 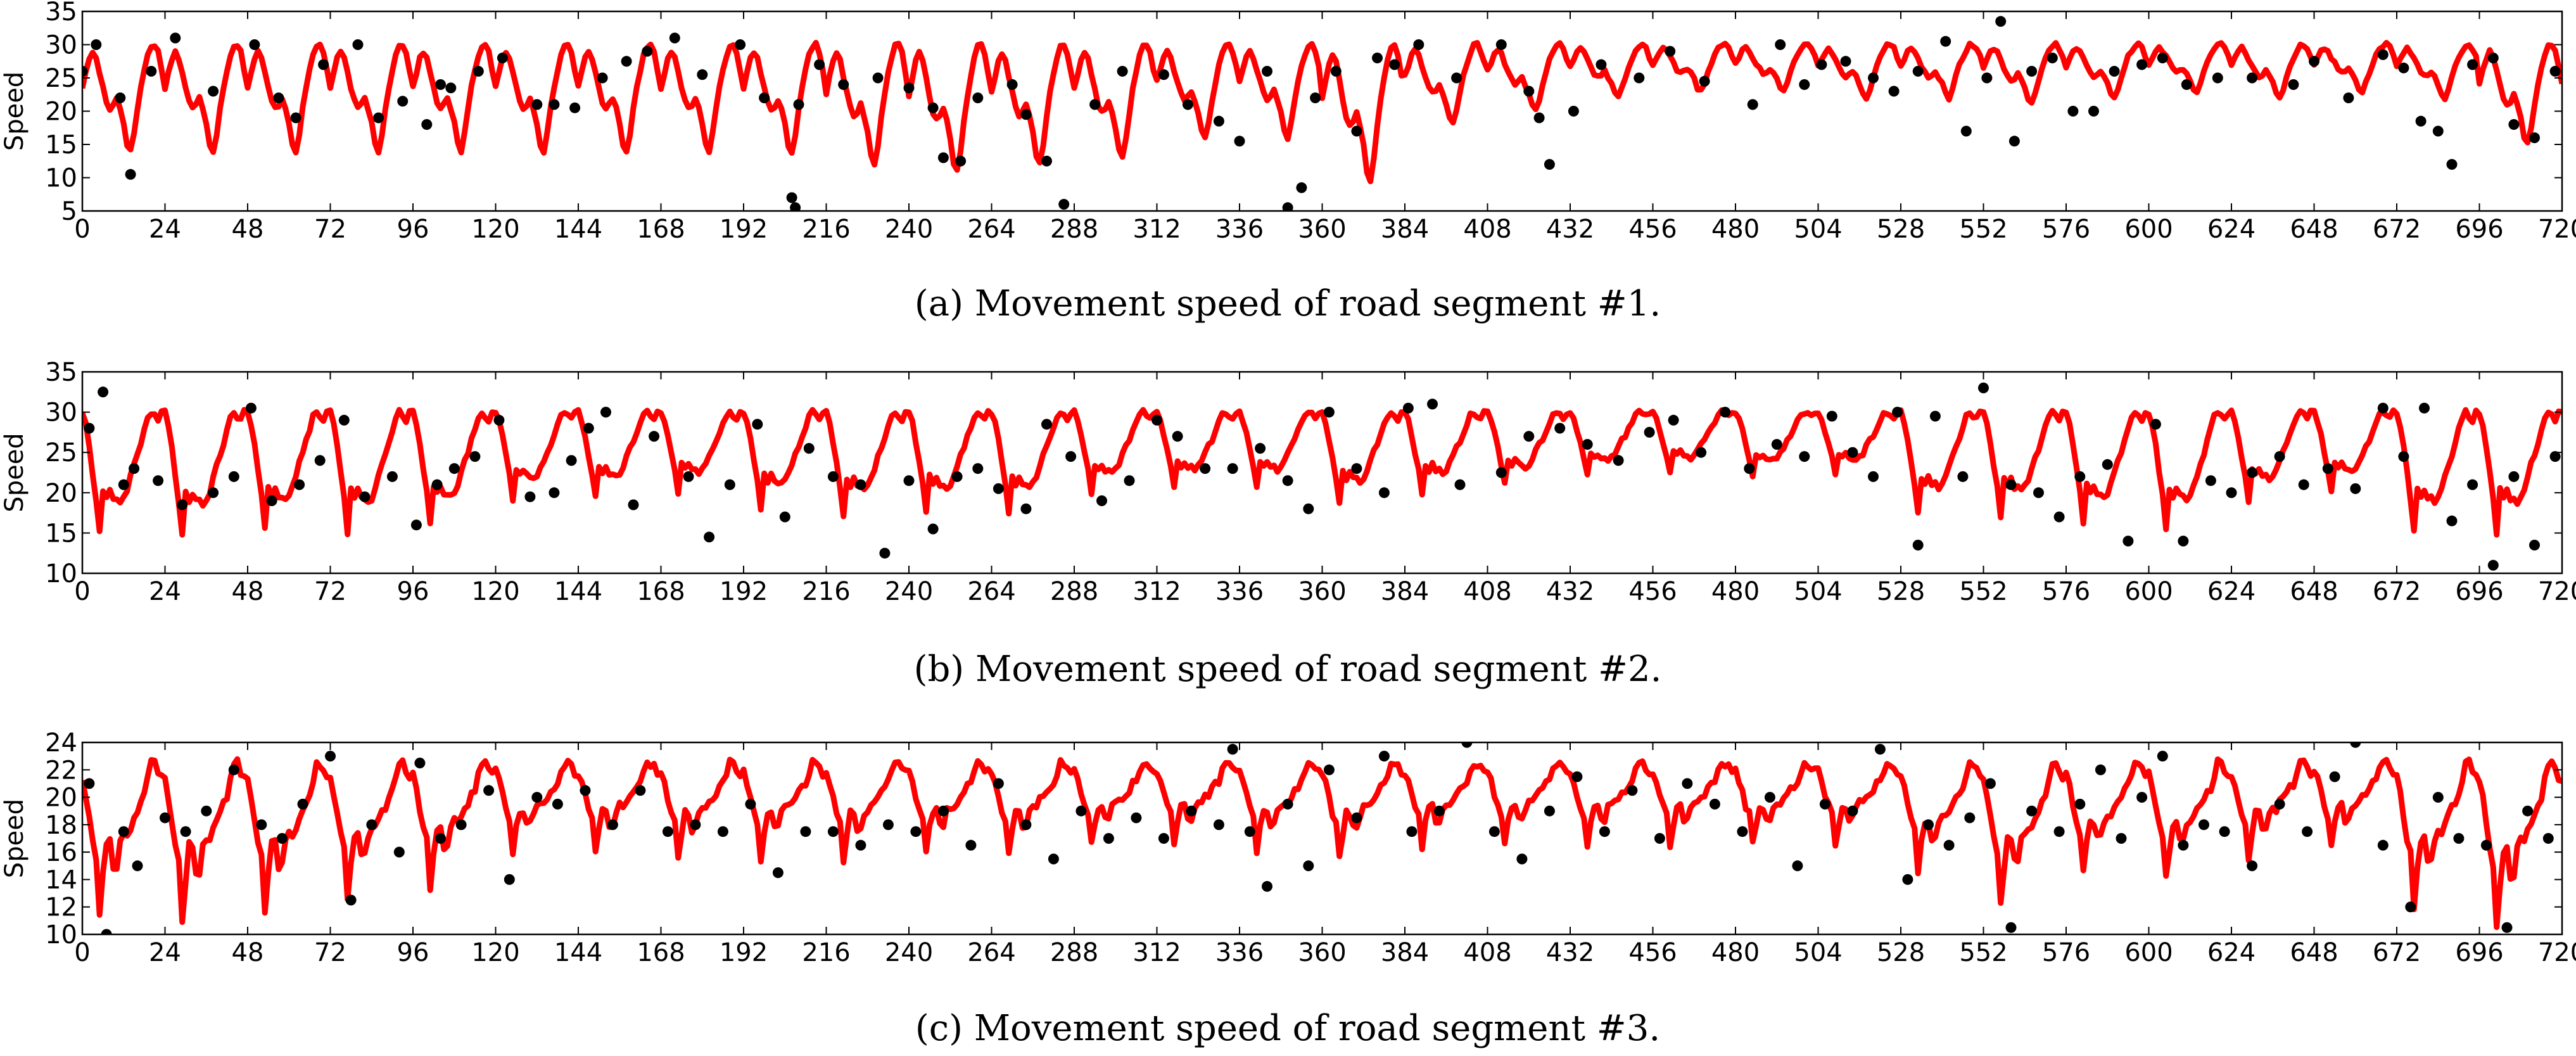 What do you see at coordinates (61, 13) in the screenshot?
I see `y-tick-label: 35` at bounding box center [61, 13].